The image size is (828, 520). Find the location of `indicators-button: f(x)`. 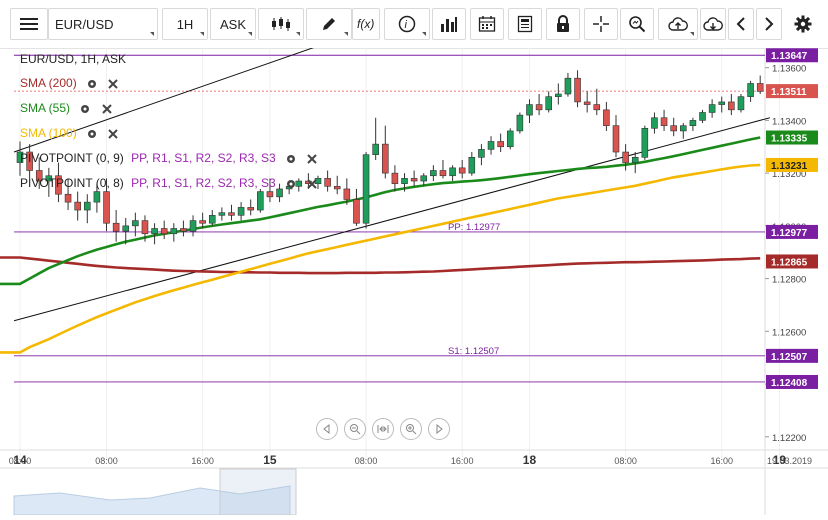

indicators-button: f(x) is located at coordinates (366, 24).